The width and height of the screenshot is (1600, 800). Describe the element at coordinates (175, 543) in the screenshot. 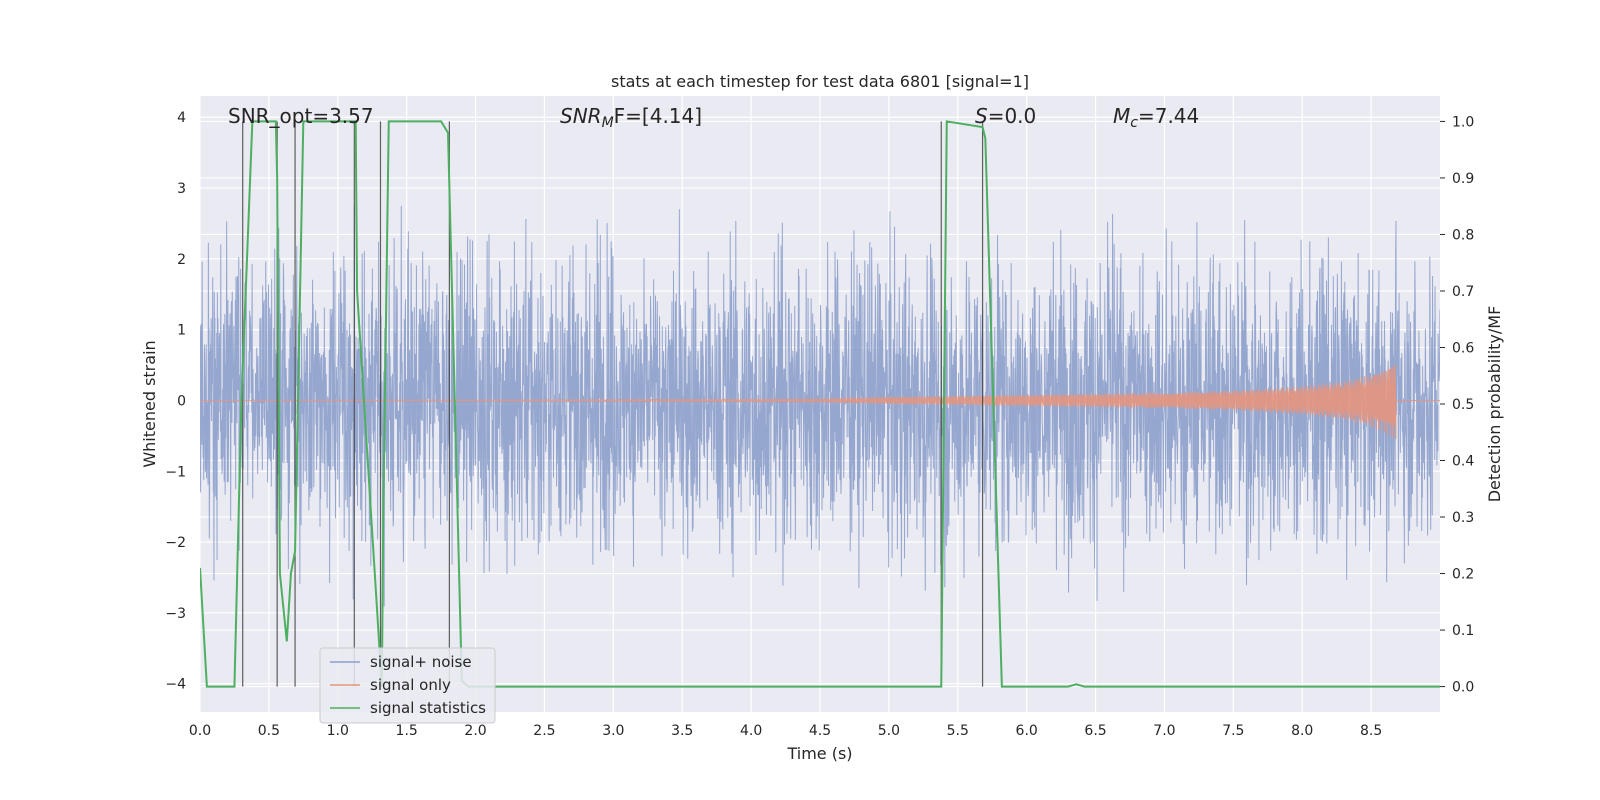

I see `y-tick-label: −2` at that location.